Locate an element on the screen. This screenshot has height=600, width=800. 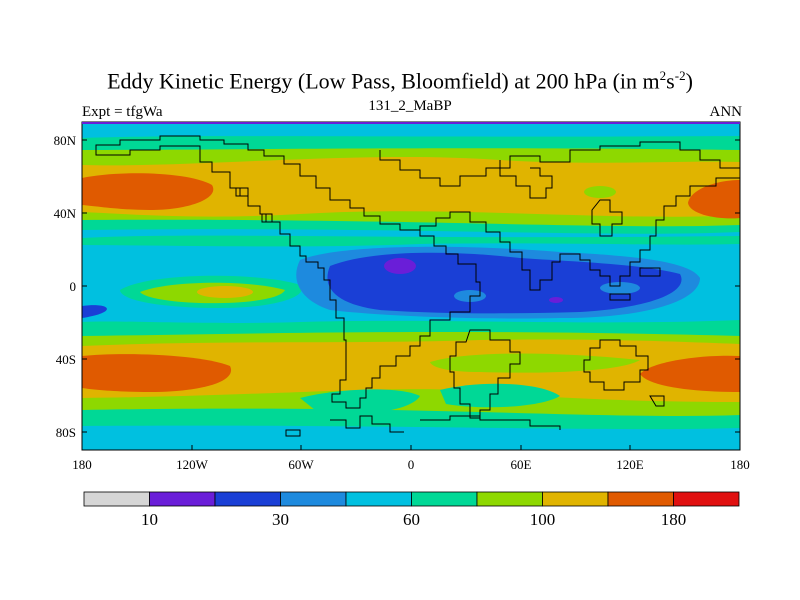
north-pacific-max-east is located at coordinates (714, 199).